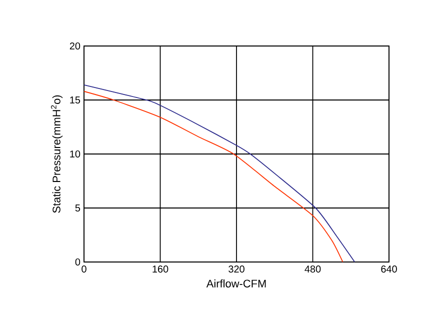 The image size is (430, 330). Describe the element at coordinates (389, 269) in the screenshot. I see `x-tick-label: 640` at that location.